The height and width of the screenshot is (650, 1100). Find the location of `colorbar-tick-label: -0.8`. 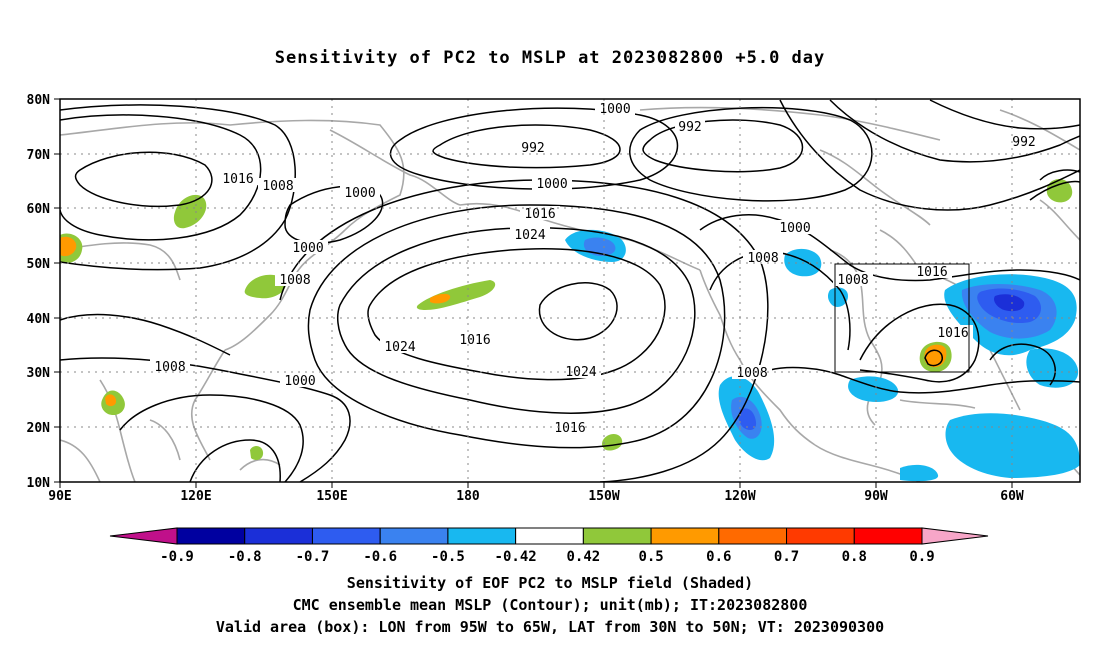

colorbar-tick-label: -0.8 is located at coordinates (245, 557).